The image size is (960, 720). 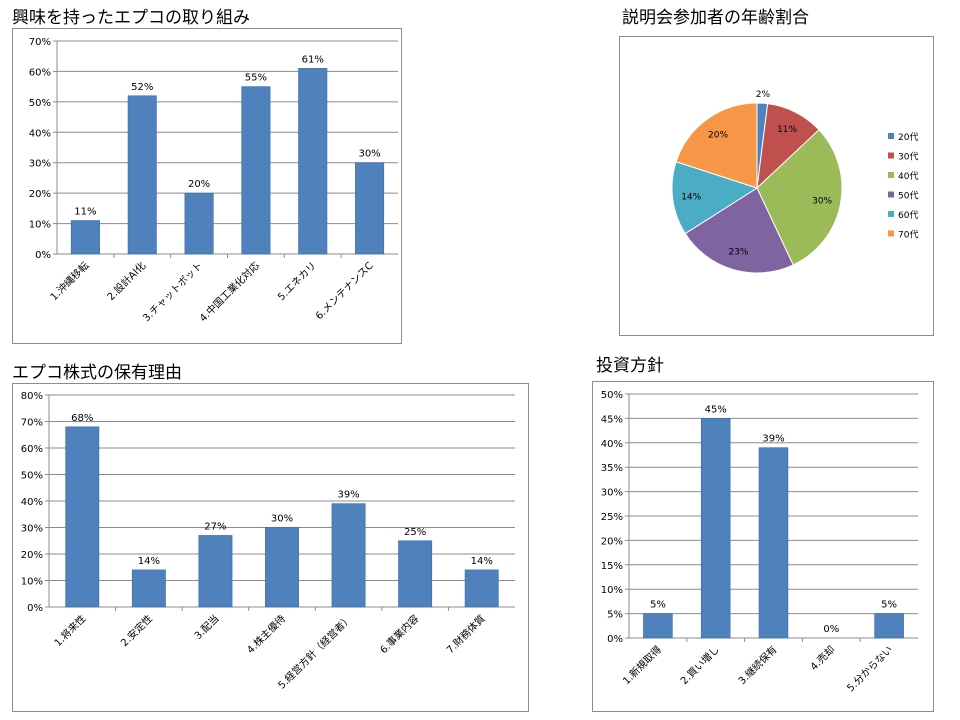 I want to click on chart2-frame: 2% 11% 30% 23% 14% 20% 20代 30代 40代 50代 60代 70代, so click(x=776, y=186).